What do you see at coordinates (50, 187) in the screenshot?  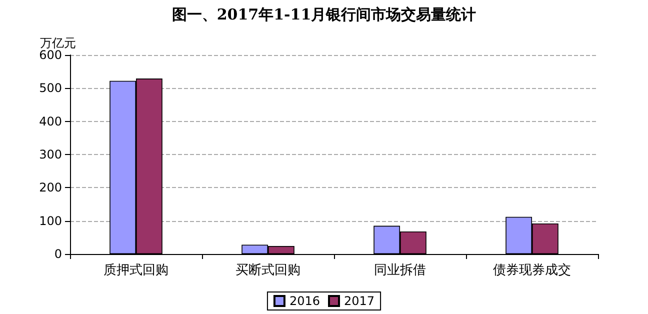 I see `y-tick-label: 200` at bounding box center [50, 187].